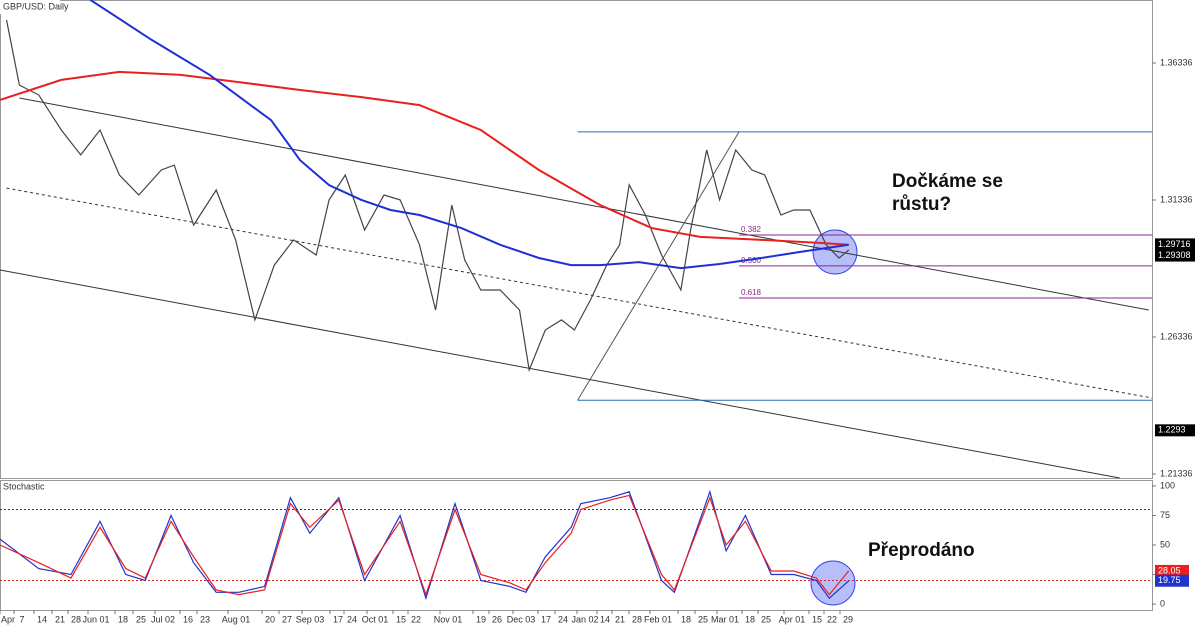 This screenshot has height=628, width=1200. What do you see at coordinates (658, 619) in the screenshot?
I see `x-tick-label: Feb 01` at bounding box center [658, 619].